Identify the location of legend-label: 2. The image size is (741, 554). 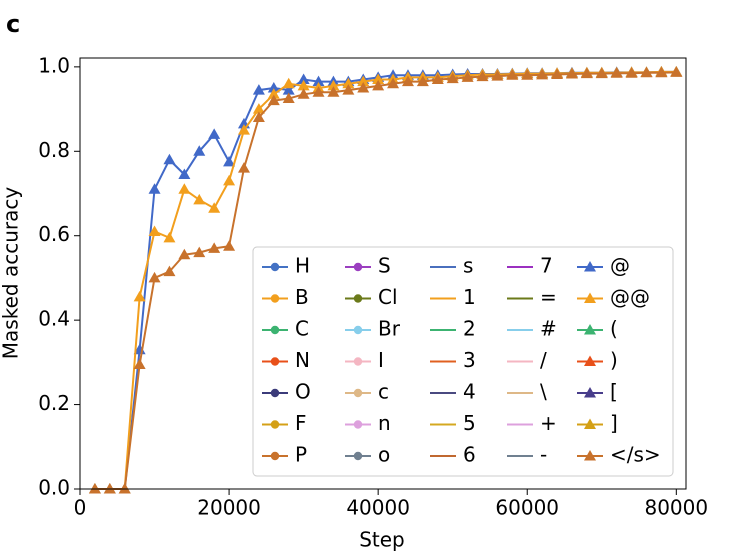
(469, 329).